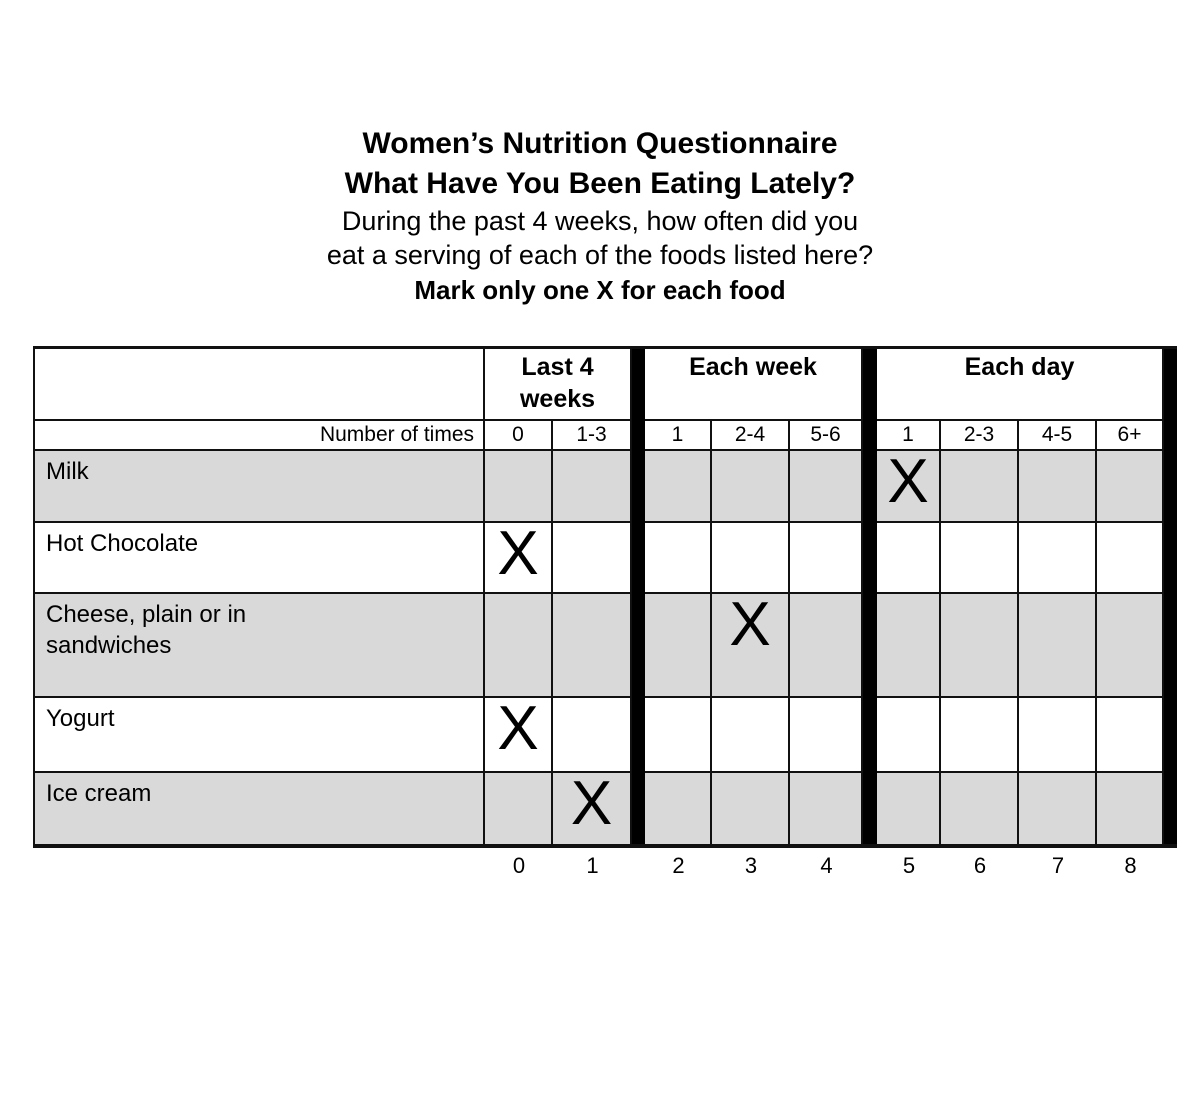 This screenshot has width=1200, height=1108. I want to click on score-number: 3, so click(751, 865).